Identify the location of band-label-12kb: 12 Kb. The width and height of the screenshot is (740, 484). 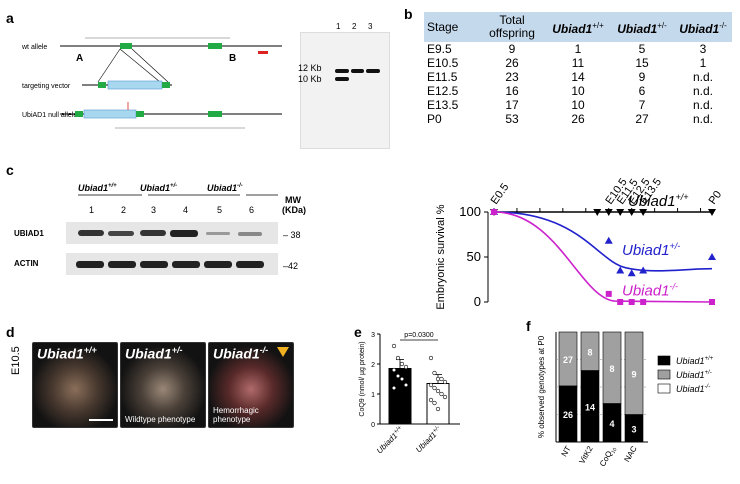
(310, 68).